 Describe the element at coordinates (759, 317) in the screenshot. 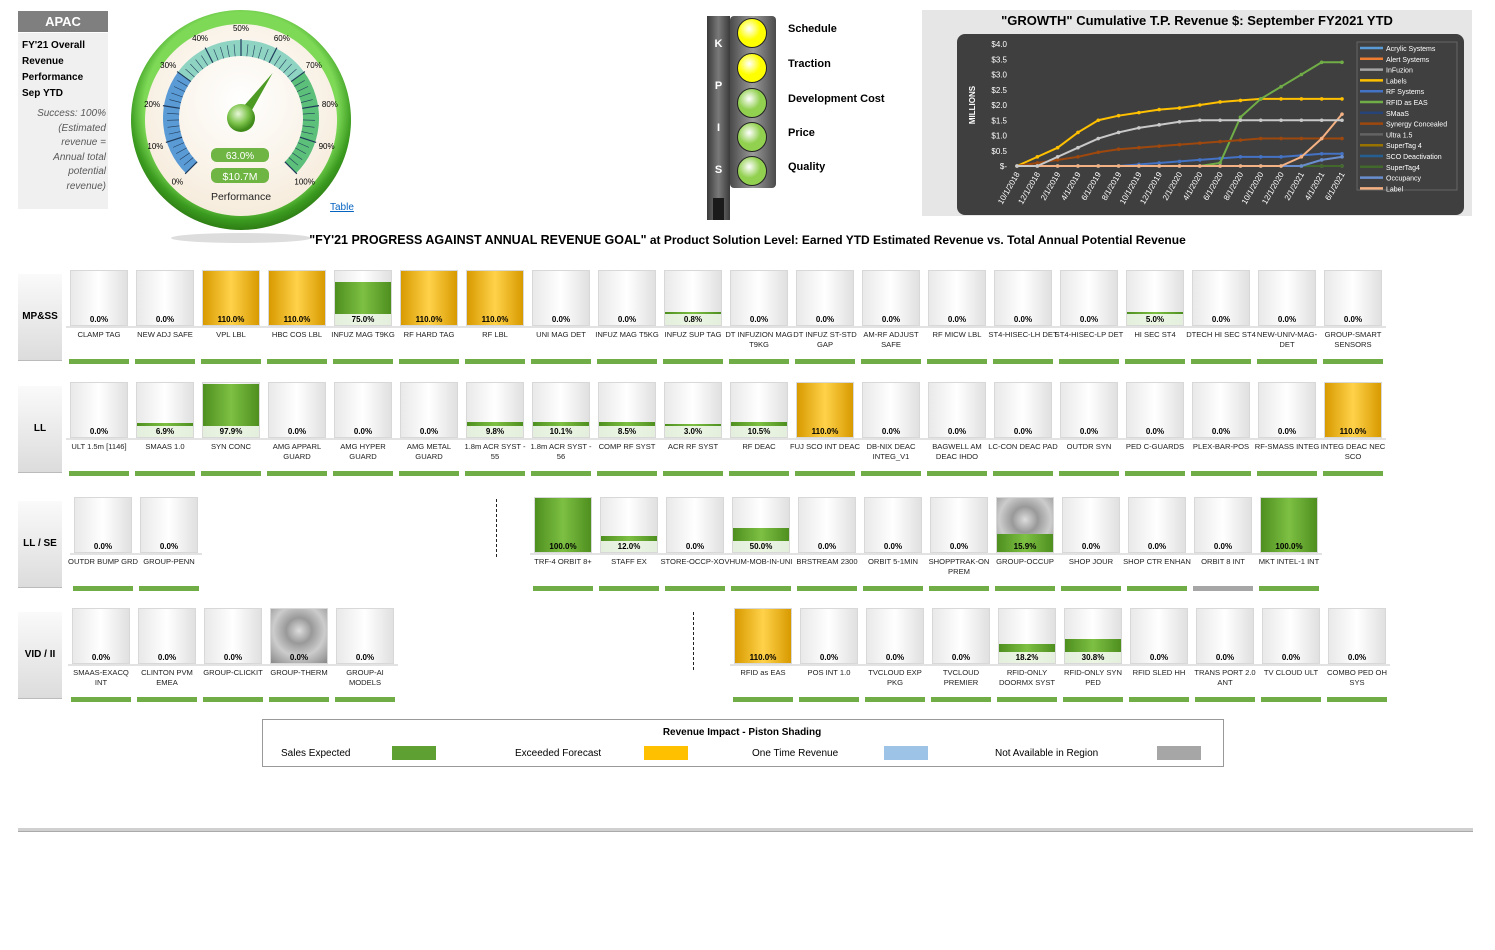

I see `product-cell: 0.0% DT INFUZION MAG T9KG` at that location.